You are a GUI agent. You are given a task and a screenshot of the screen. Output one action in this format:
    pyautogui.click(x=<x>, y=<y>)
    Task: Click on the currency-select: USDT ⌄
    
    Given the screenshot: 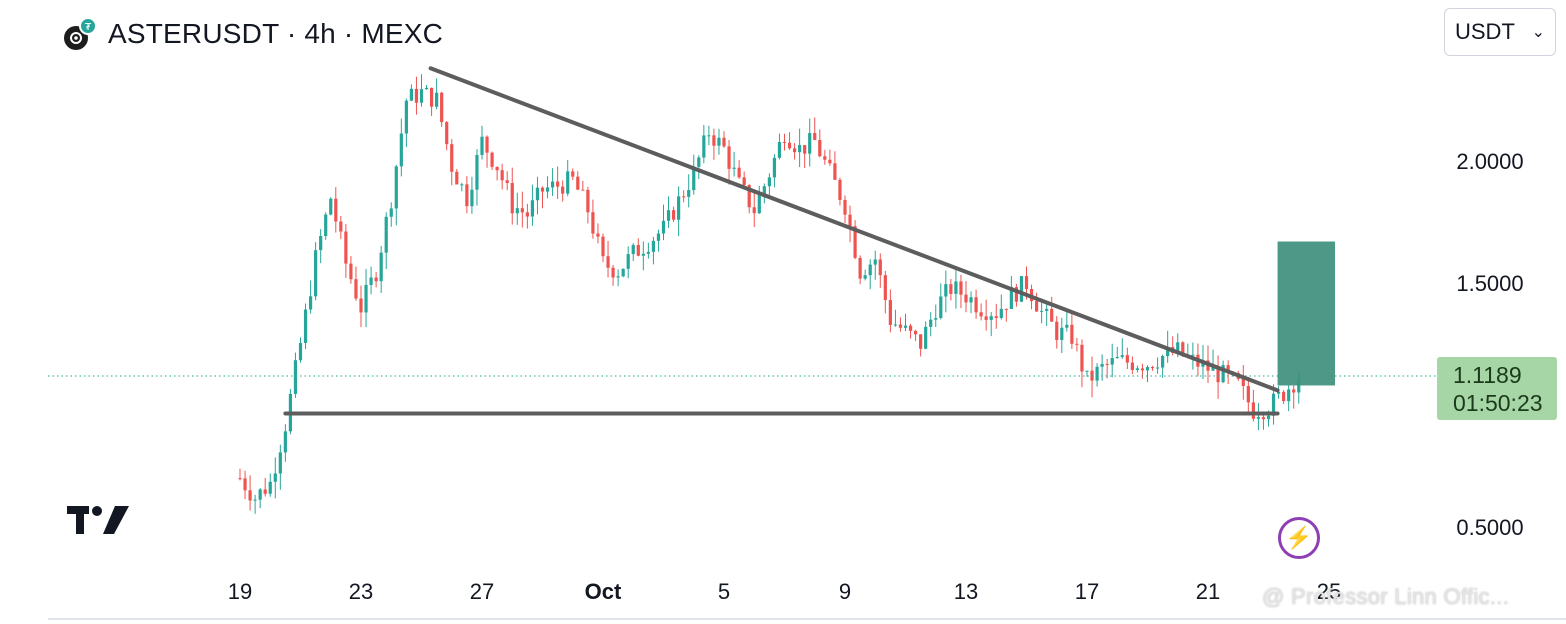 What is the action you would take?
    pyautogui.click(x=1500, y=32)
    